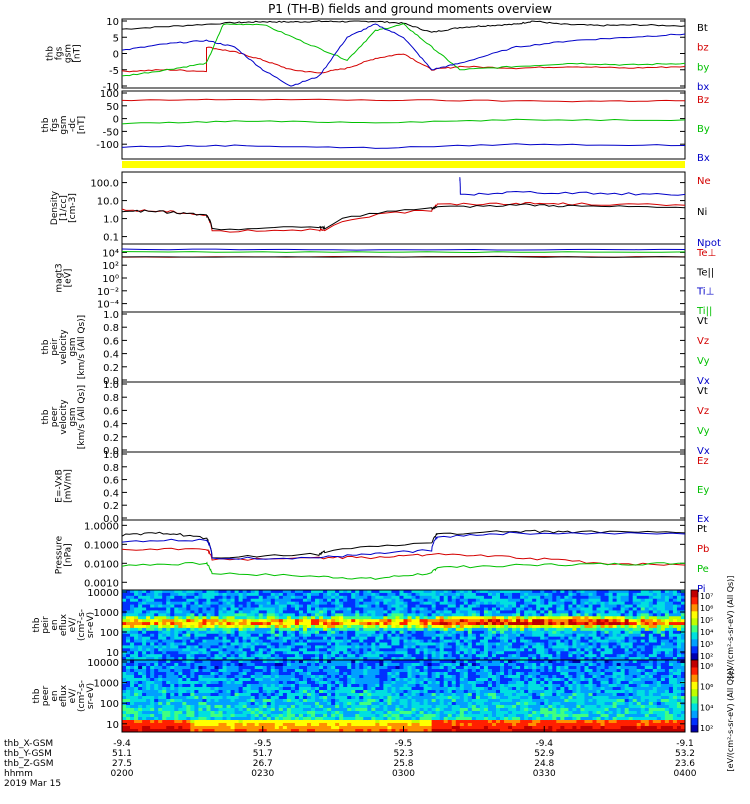  Describe the element at coordinates (706, 632) in the screenshot. I see `colorbar-tick-label: 10⁴` at that location.